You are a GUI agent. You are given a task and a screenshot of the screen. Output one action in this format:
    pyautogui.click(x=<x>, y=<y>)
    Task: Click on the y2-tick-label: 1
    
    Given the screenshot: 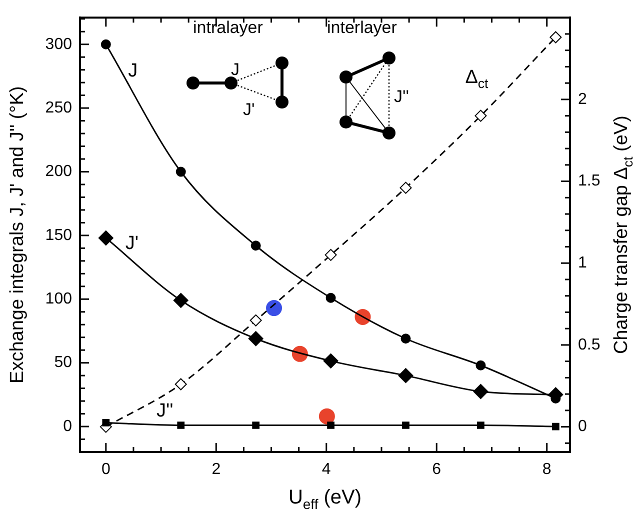 What is the action you would take?
    pyautogui.click(x=582, y=263)
    